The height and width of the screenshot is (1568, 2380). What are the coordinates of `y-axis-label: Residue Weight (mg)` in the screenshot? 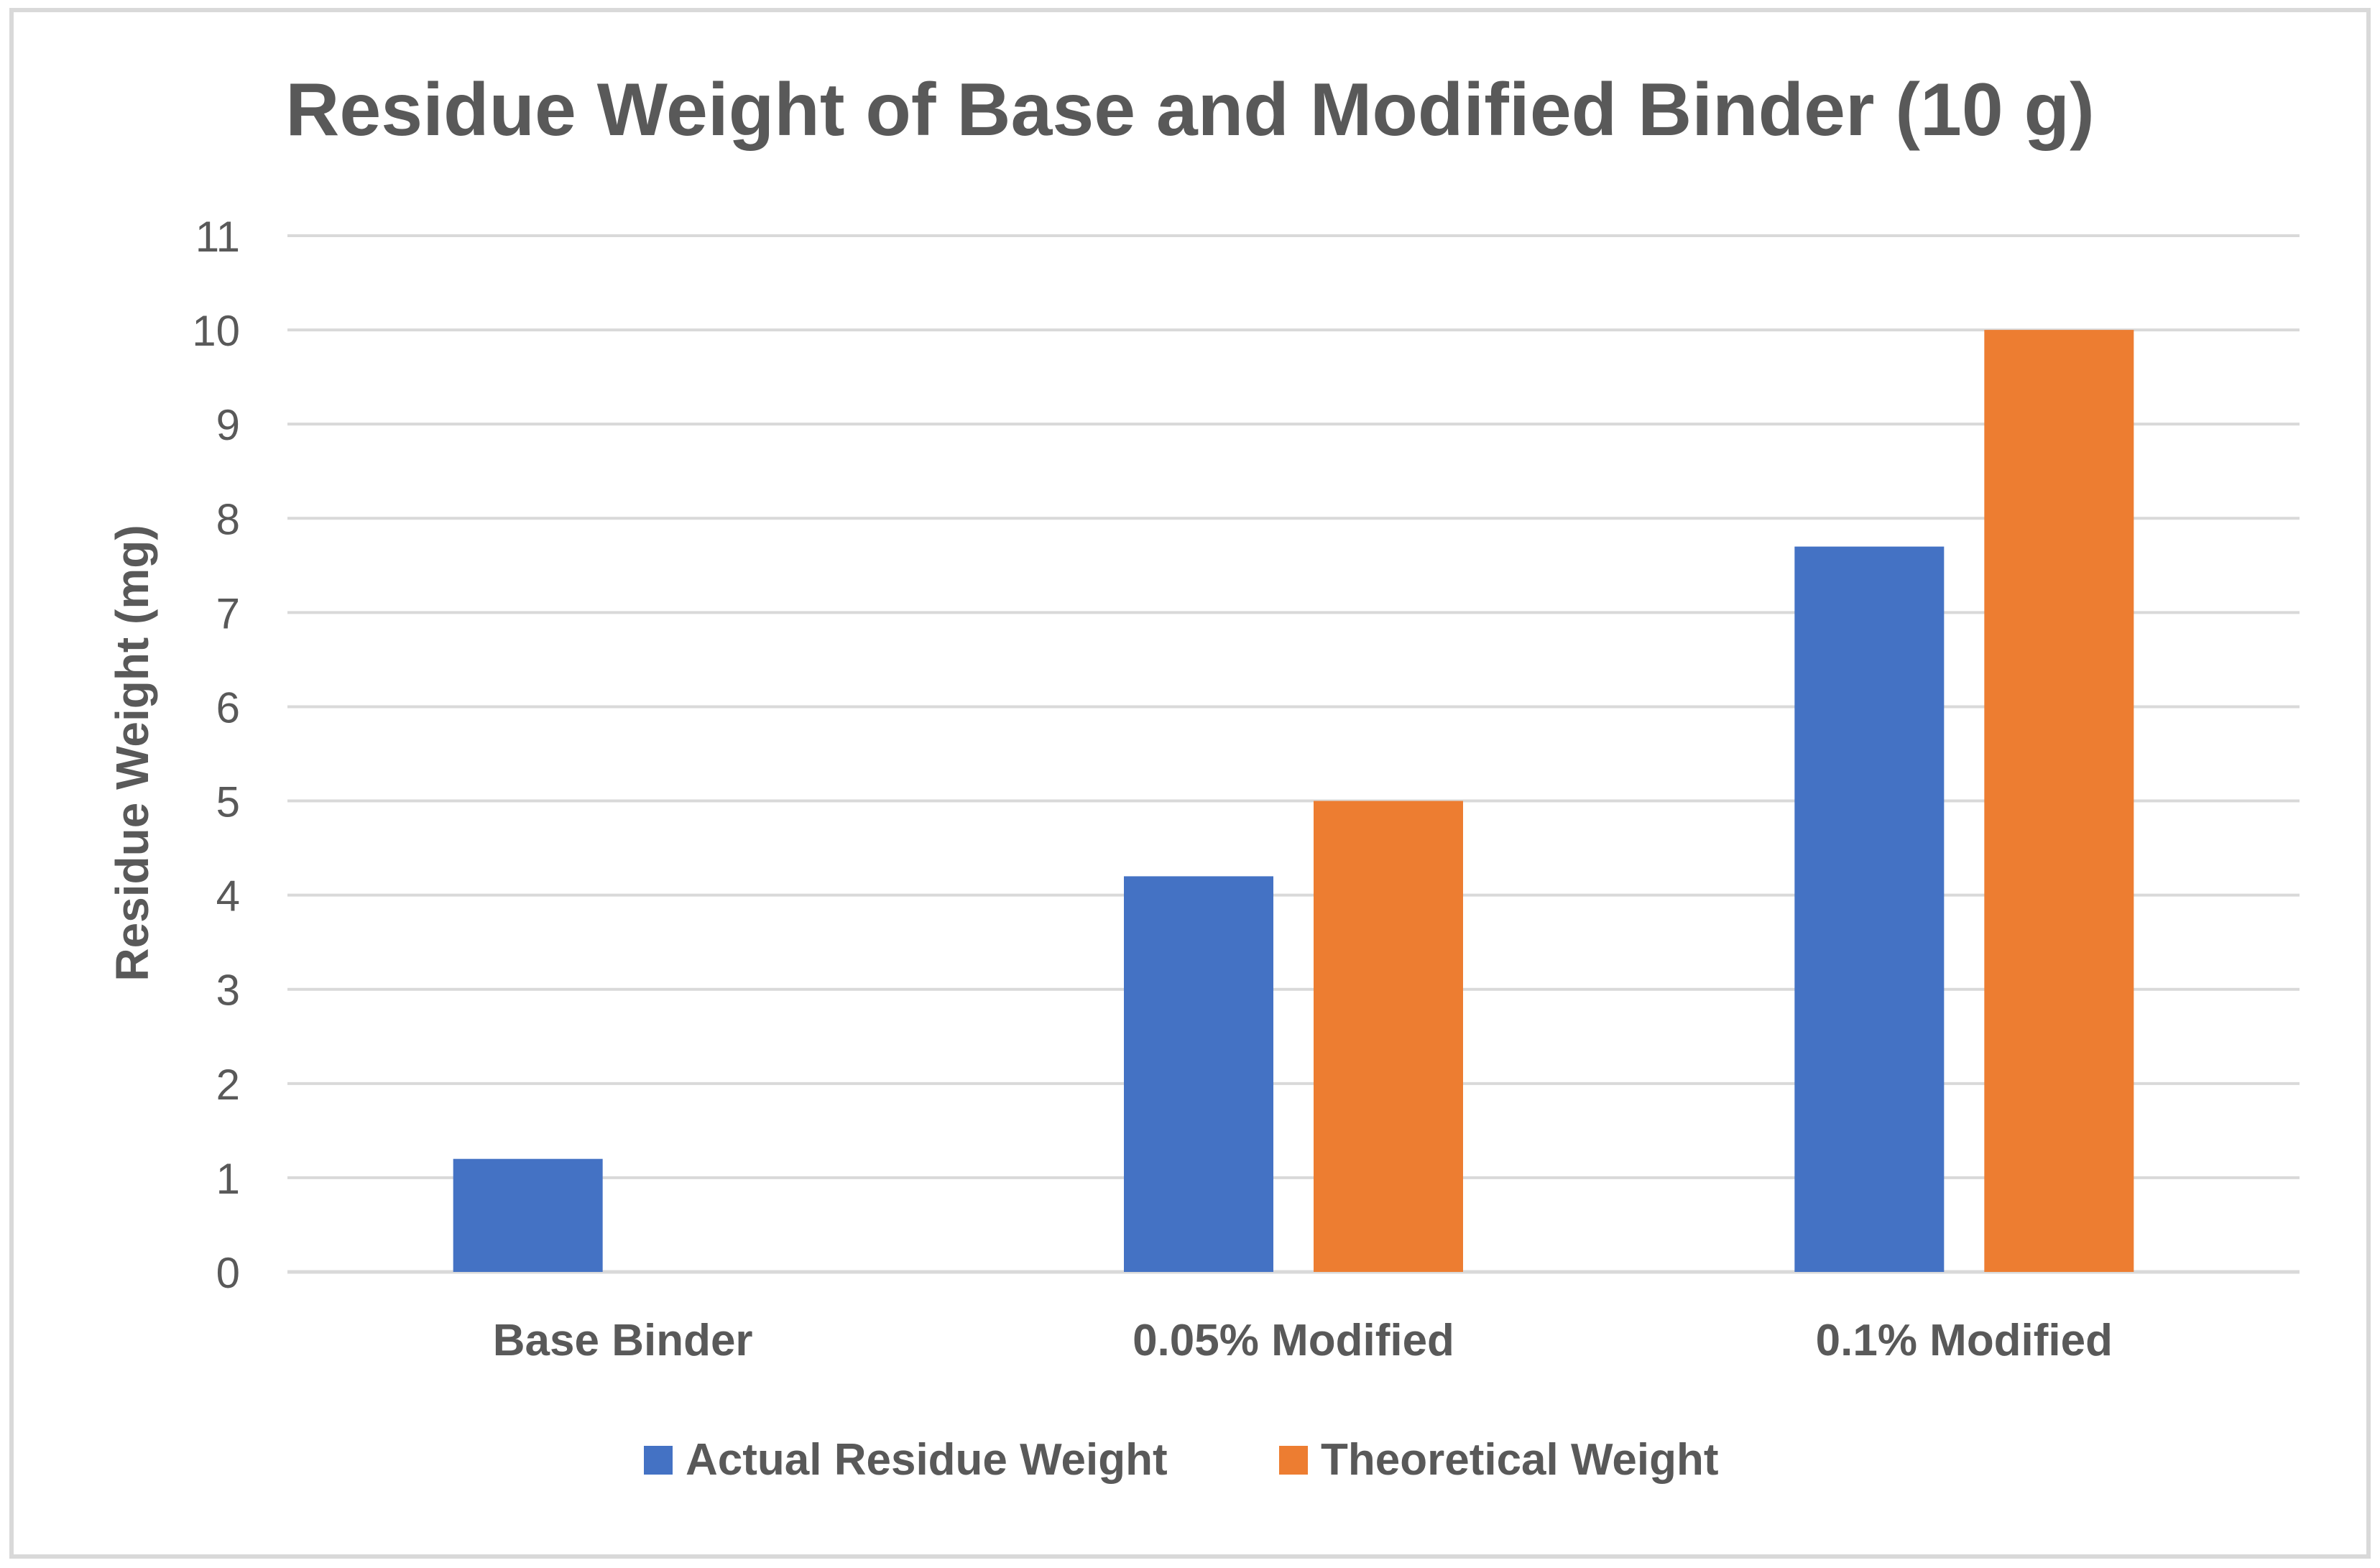 It's located at (132, 753).